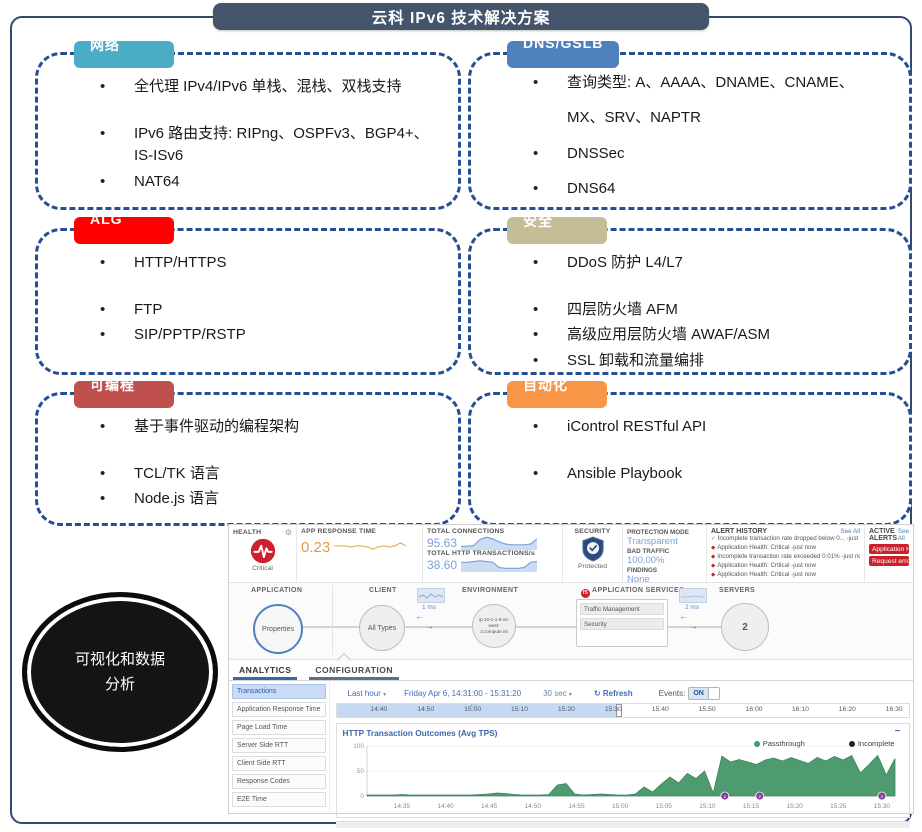 This screenshot has height=832, width=922. I want to click on bullet-item: • 基于事件驱动的编程架构, so click(270, 427).